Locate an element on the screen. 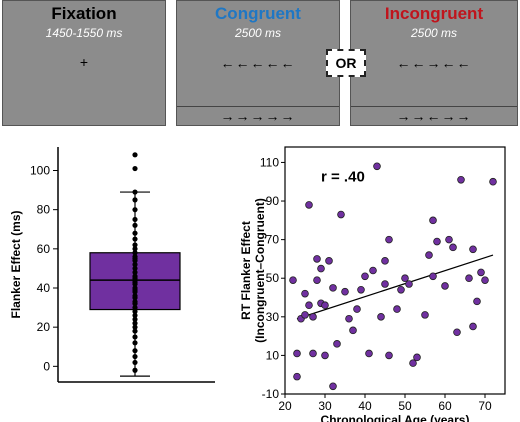 This screenshot has width=520, height=422. y-tick-label: 60 is located at coordinates (44, 249).